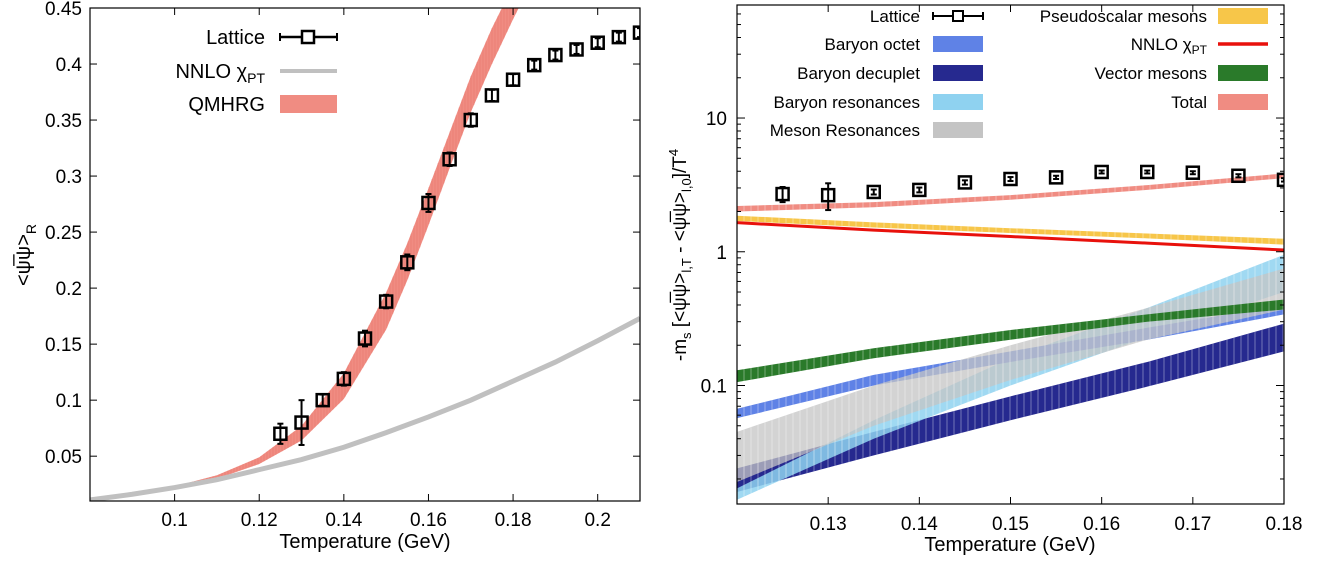  I want to click on legend-label: Total, so click(1189, 102).